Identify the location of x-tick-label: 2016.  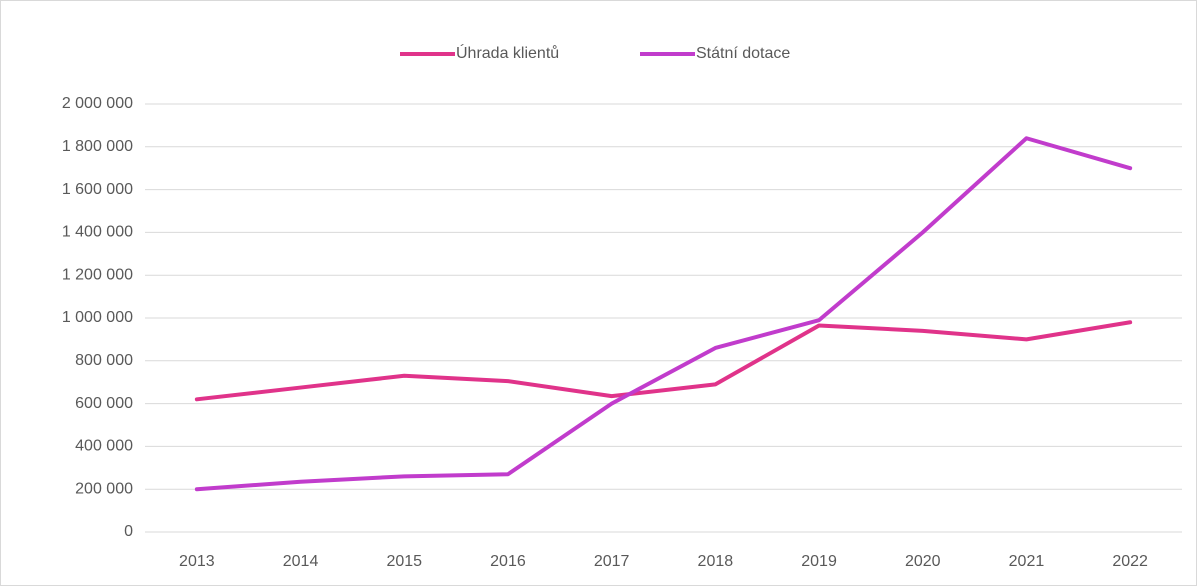
(508, 561).